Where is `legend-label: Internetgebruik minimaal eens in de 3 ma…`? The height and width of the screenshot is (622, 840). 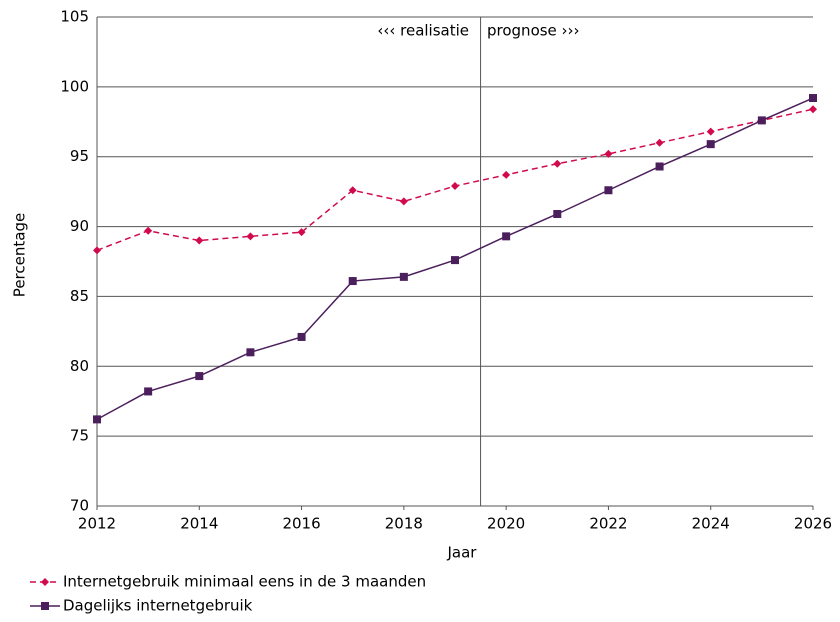
legend-label: Internetgebruik minimaal eens in de 3 ma… is located at coordinates (244, 582).